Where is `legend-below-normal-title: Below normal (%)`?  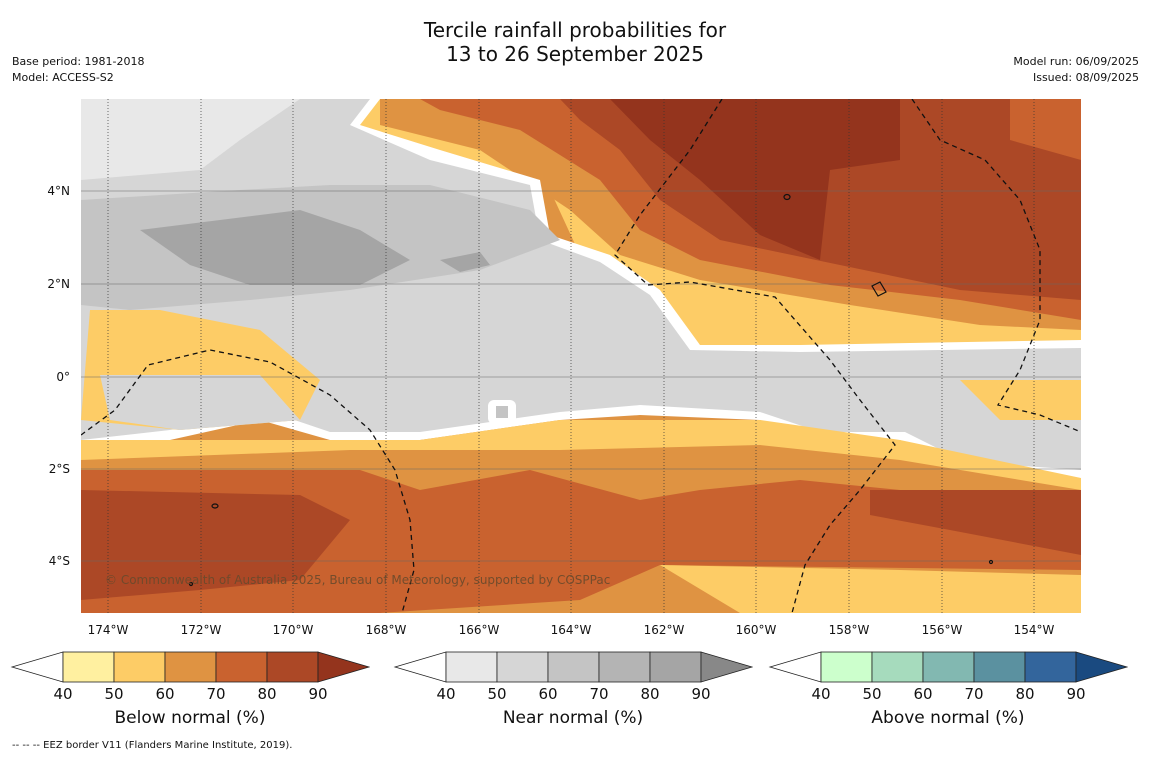
legend-below-normal-title: Below normal (%) is located at coordinates (190, 718).